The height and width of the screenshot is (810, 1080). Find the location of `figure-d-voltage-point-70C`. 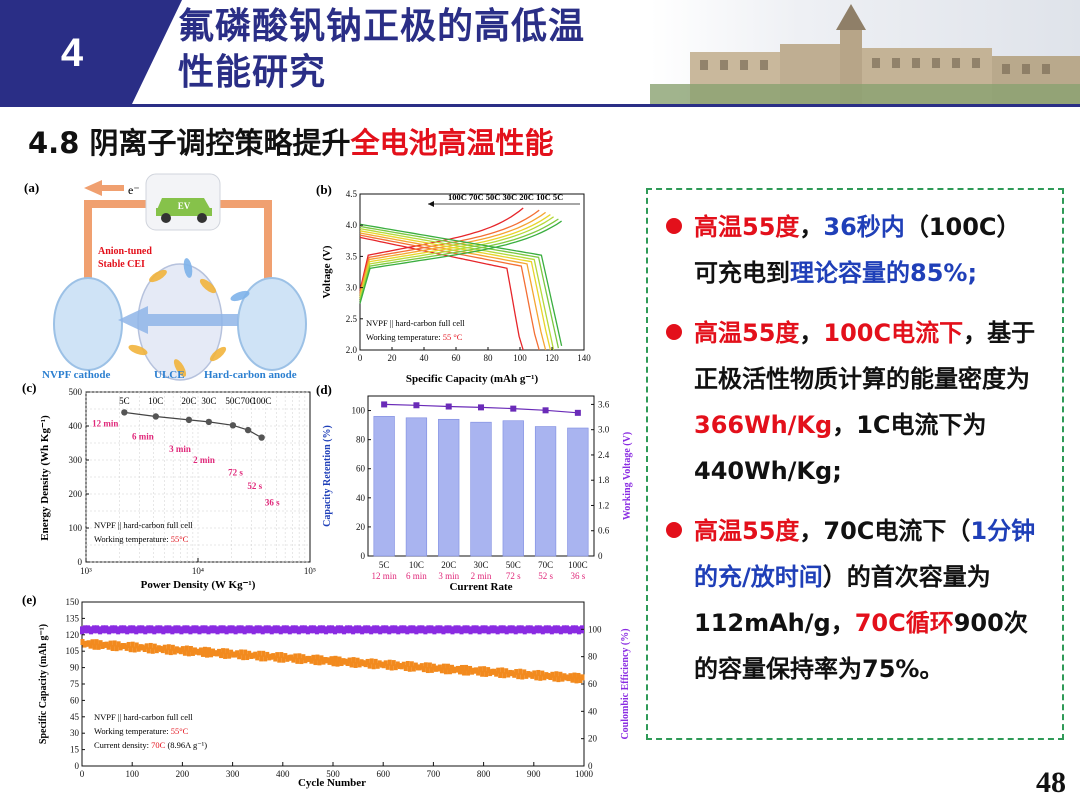

figure-d-voltage-point-70C is located at coordinates (545, 410).